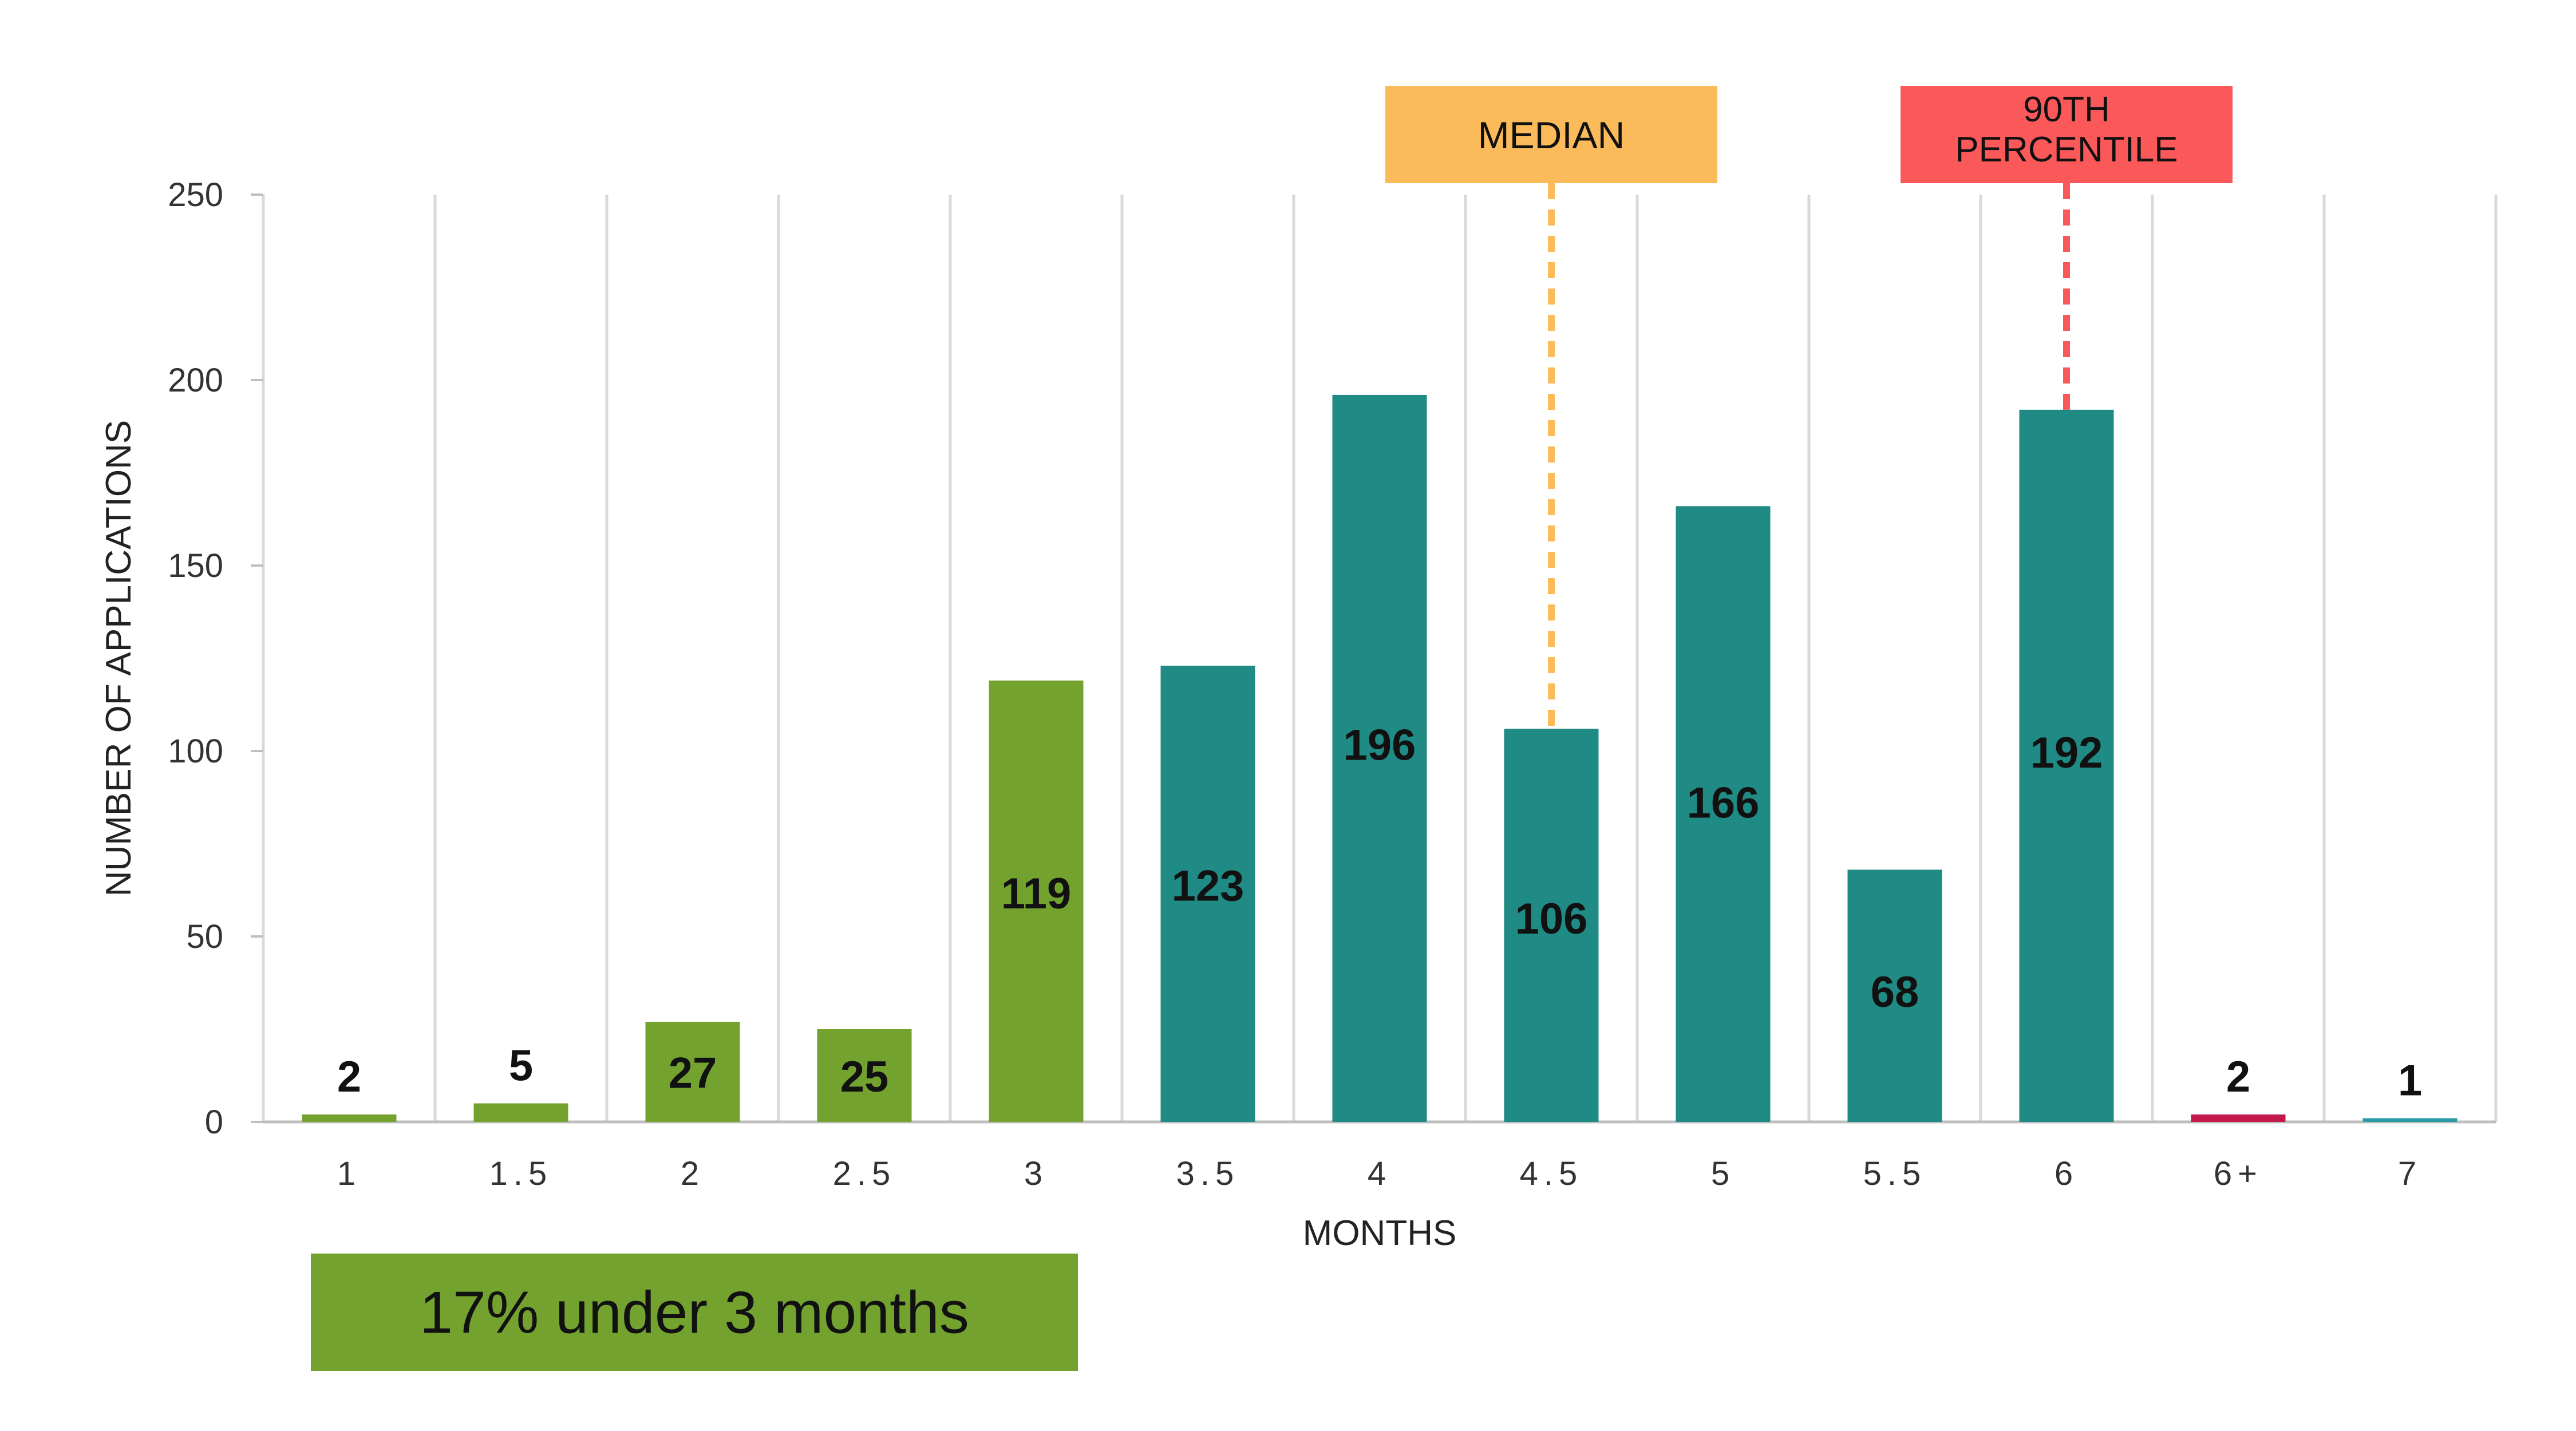 The height and width of the screenshot is (1431, 2576). I want to click on data-label: 196, so click(1380, 745).